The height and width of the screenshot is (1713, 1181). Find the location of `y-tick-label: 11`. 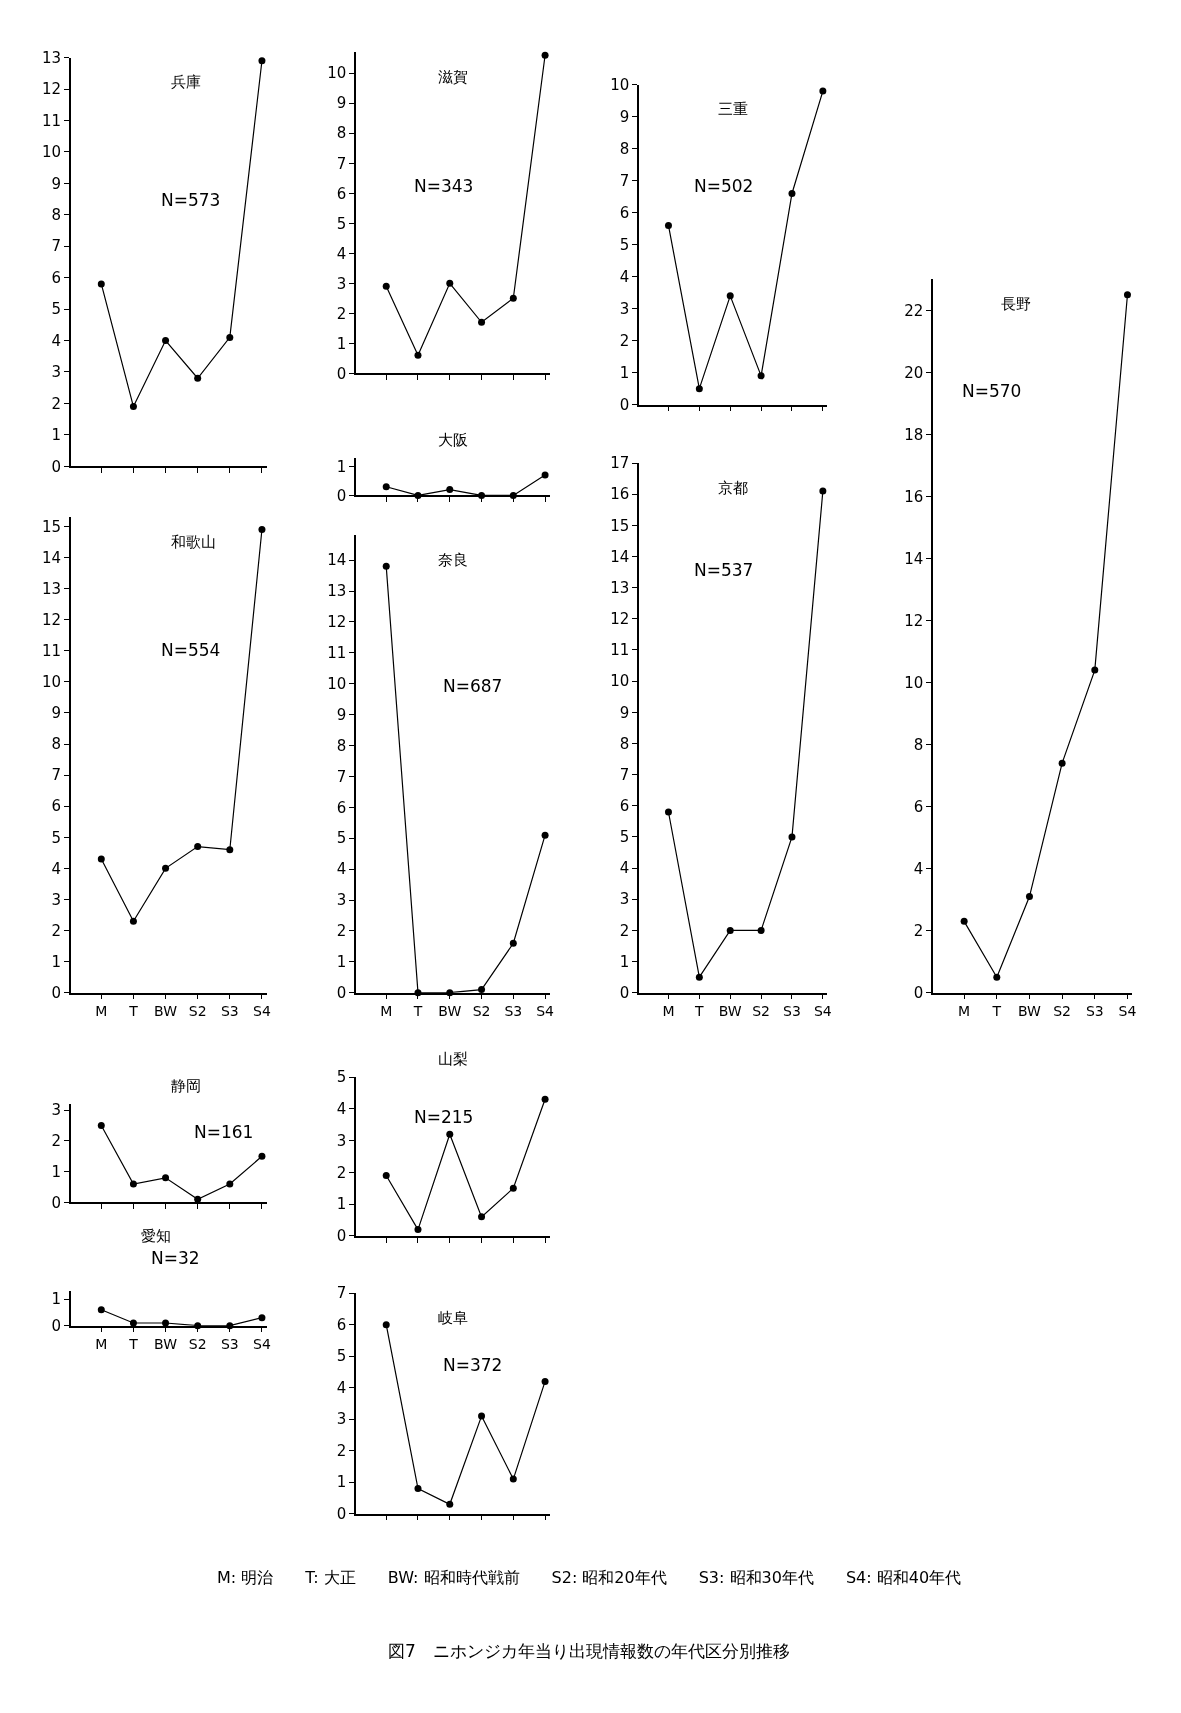

y-tick-label: 11 is located at coordinates (51, 120).